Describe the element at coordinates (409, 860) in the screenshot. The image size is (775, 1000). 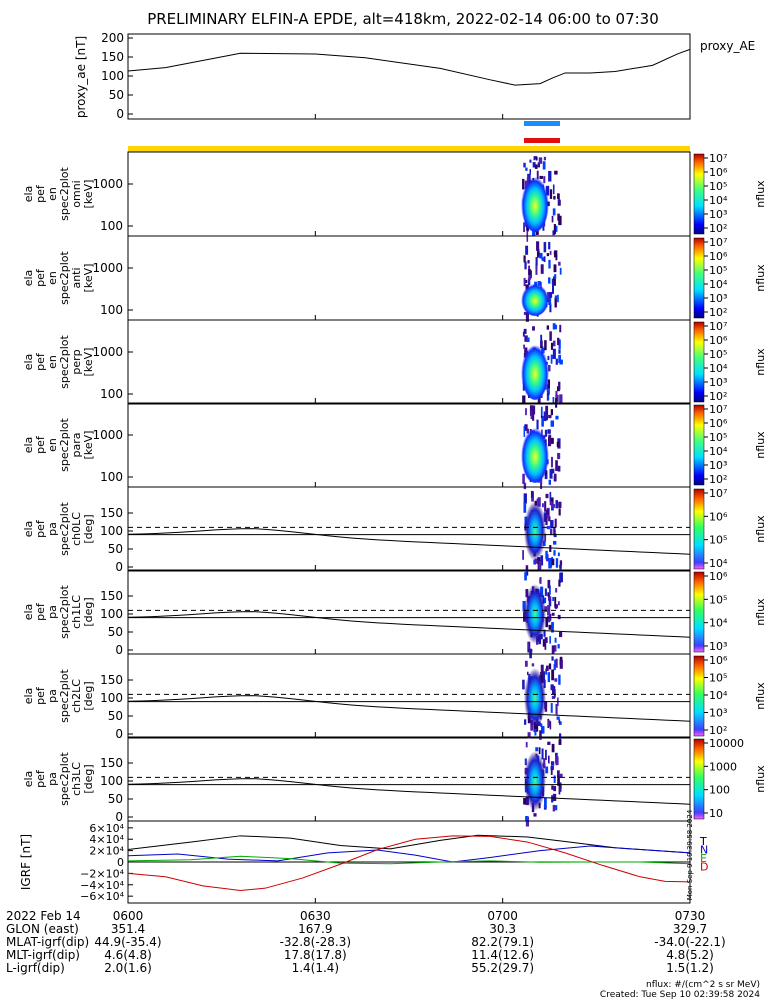
I see `series-line-E` at that location.